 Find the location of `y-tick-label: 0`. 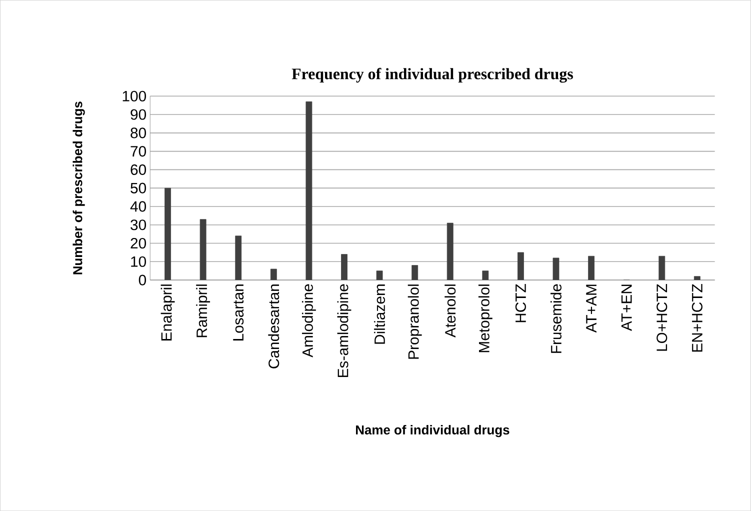

y-tick-label: 0 is located at coordinates (142, 280).